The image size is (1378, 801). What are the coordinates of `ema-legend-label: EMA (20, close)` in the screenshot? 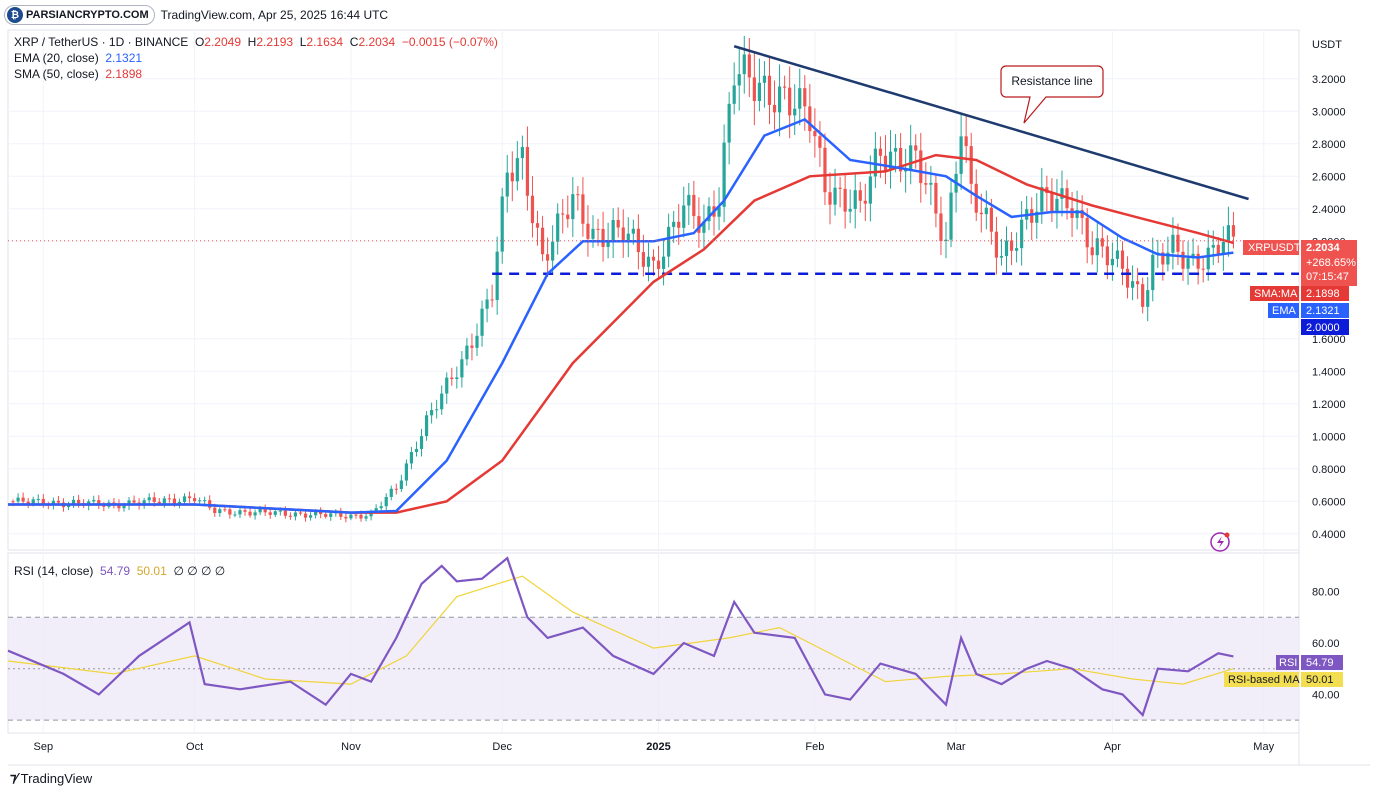 It's located at (56, 58).